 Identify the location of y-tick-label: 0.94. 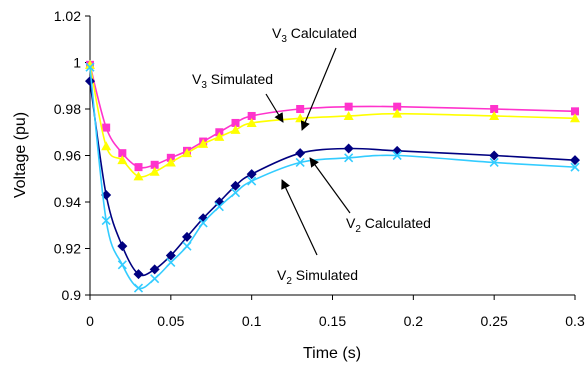
(67, 202).